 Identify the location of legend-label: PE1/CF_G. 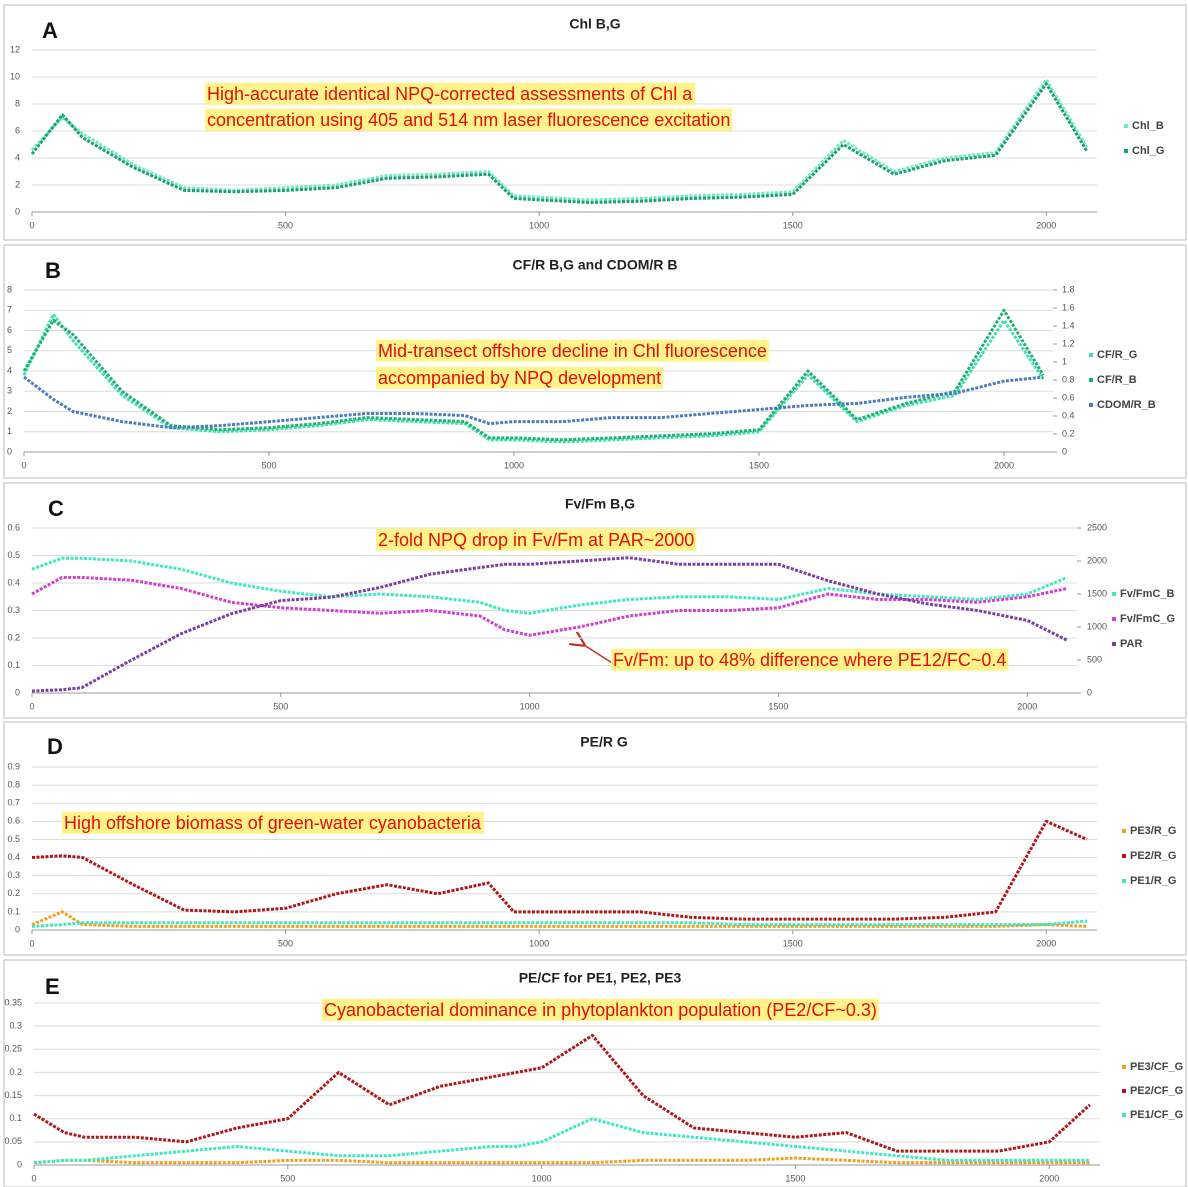
(1156, 1115).